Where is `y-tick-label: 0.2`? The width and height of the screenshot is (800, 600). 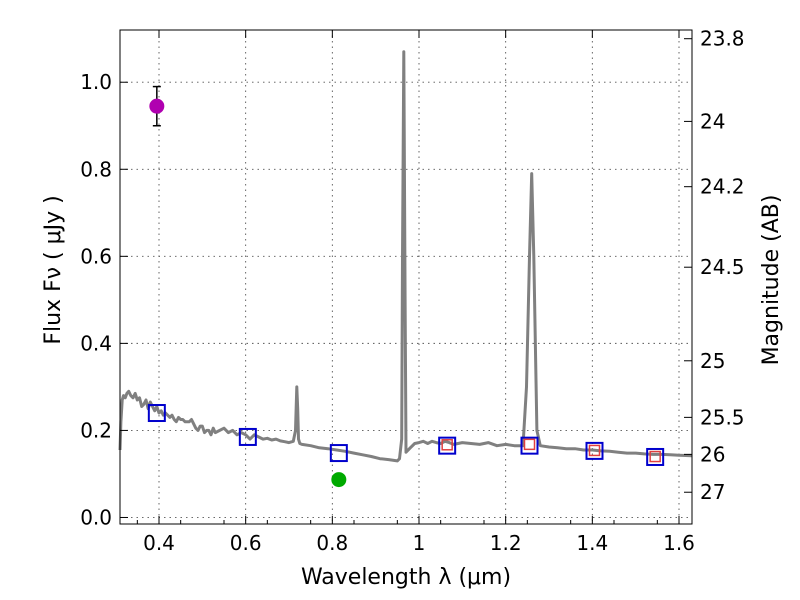 y-tick-label: 0.2 is located at coordinates (96, 430).